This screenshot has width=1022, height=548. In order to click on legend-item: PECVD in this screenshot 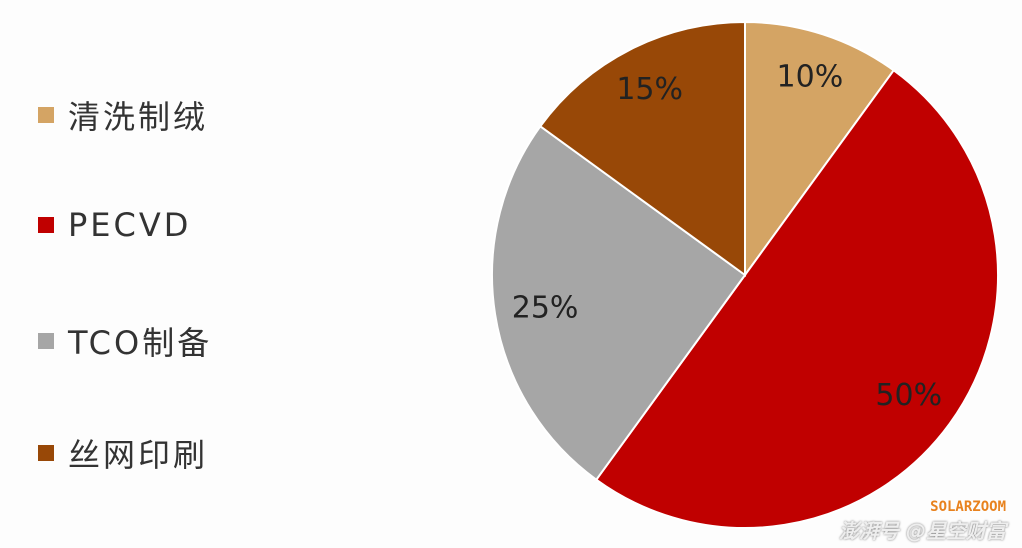, I will do `click(114, 225)`.